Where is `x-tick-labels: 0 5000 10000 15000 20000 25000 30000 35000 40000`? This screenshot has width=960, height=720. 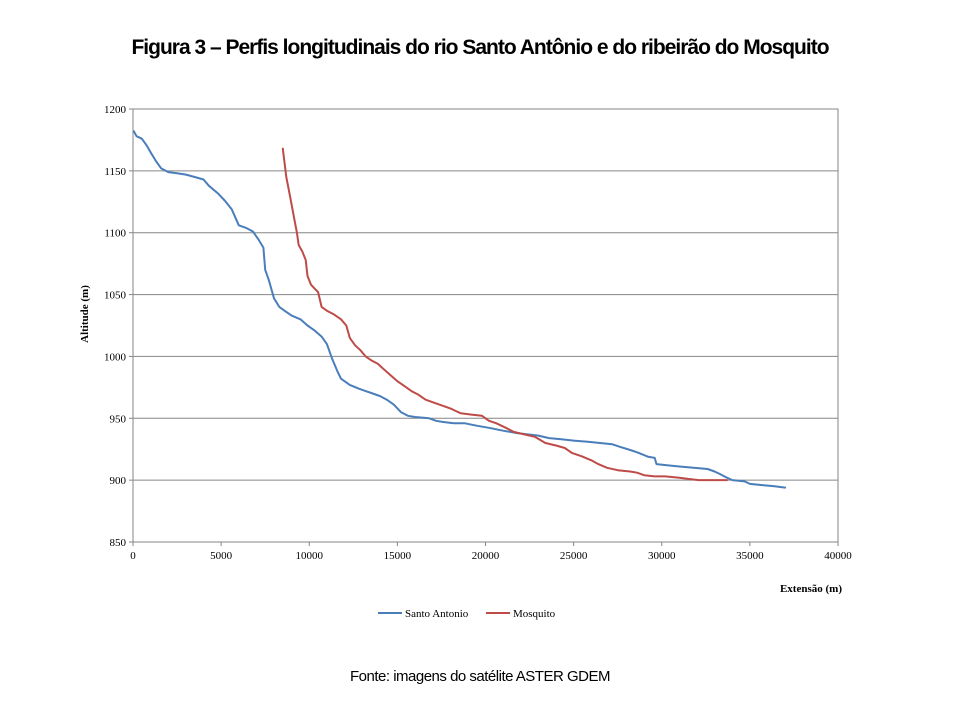
x-tick-labels: 0 5000 10000 15000 20000 25000 30000 35000 40000 is located at coordinates (491, 552).